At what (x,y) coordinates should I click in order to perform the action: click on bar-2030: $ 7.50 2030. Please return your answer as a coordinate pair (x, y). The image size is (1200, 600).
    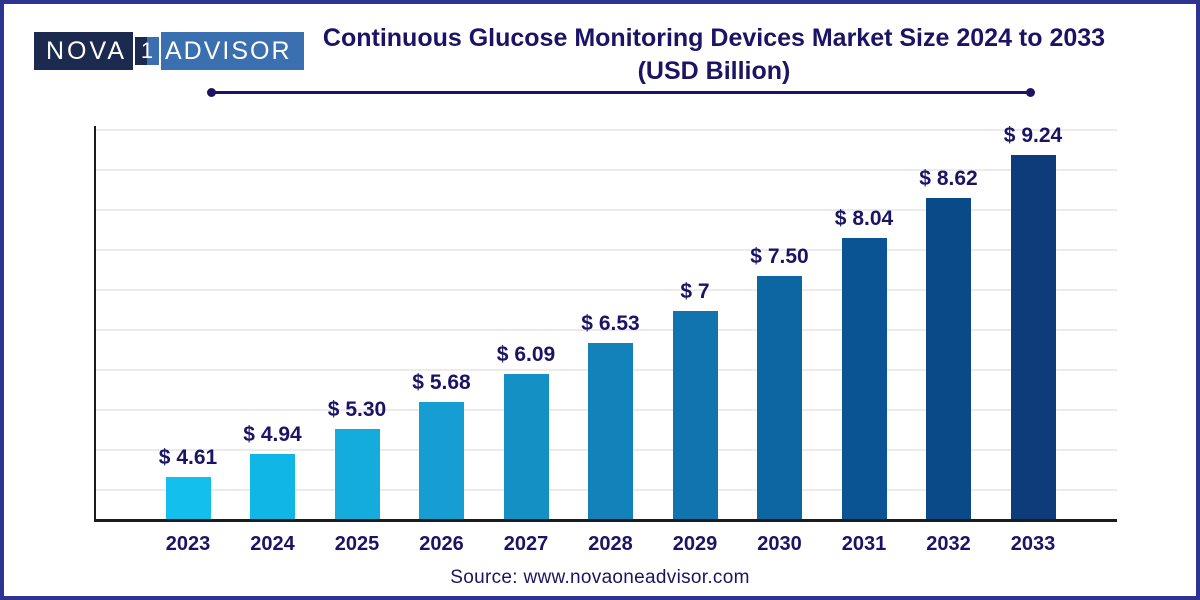
    Looking at the image, I should click on (779, 400).